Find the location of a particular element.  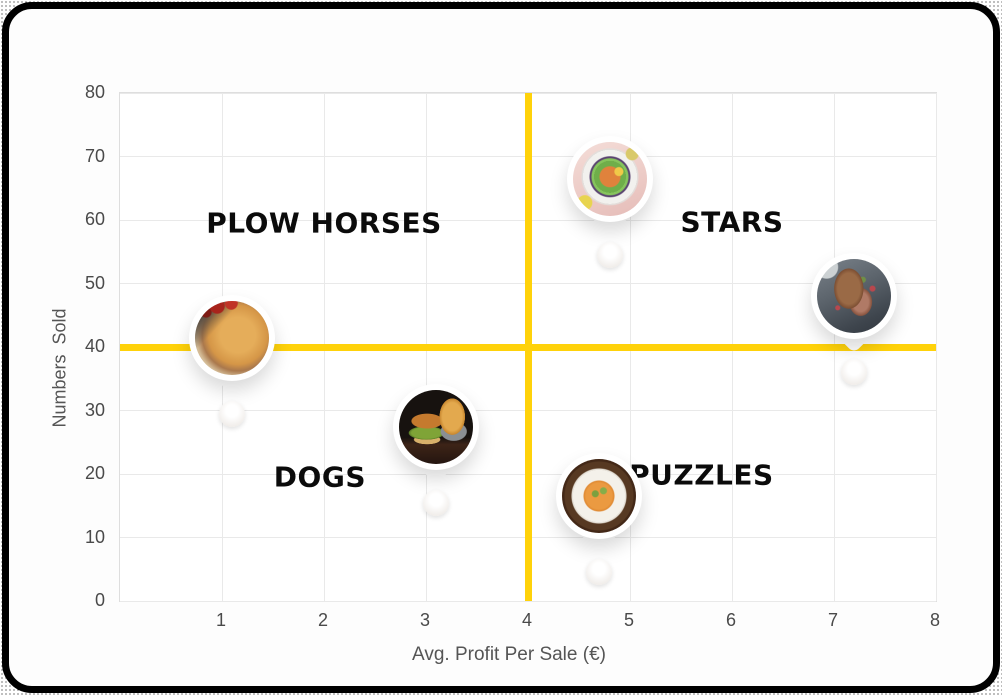

quadrant-label-puzzles: PUZZLES is located at coordinates (701, 475).